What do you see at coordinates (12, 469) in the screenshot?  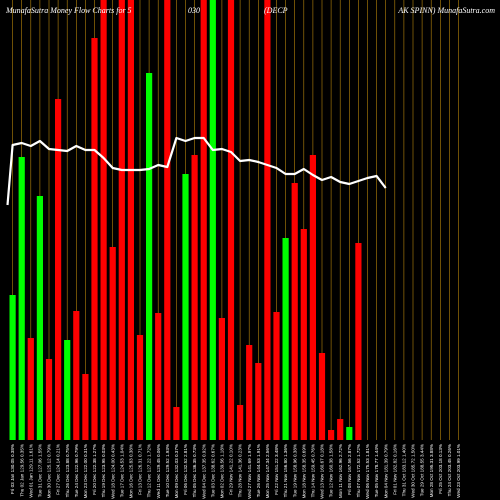 I see `x-tick-label: Fri 03 Jan 130.05 0.38%` at bounding box center [12, 469].